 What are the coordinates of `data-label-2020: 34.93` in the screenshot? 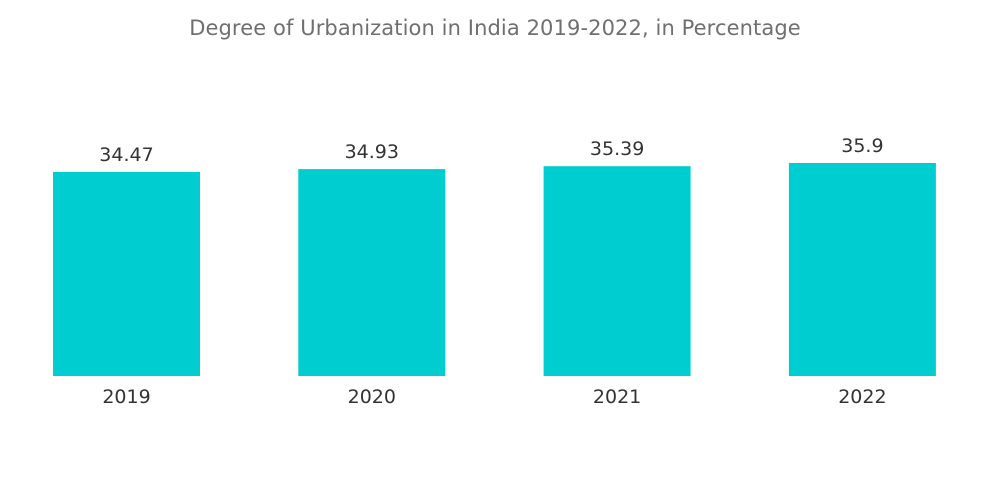 It's located at (372, 152).